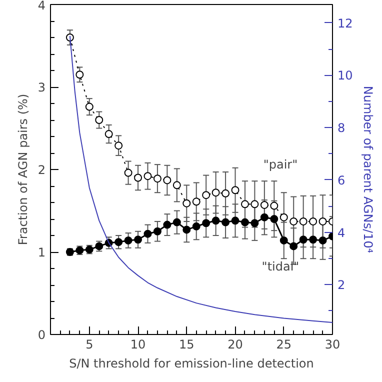 This screenshot has height=382, width=382. What do you see at coordinates (342, 285) in the screenshot?
I see `y2-tick-label: 2` at bounding box center [342, 285].